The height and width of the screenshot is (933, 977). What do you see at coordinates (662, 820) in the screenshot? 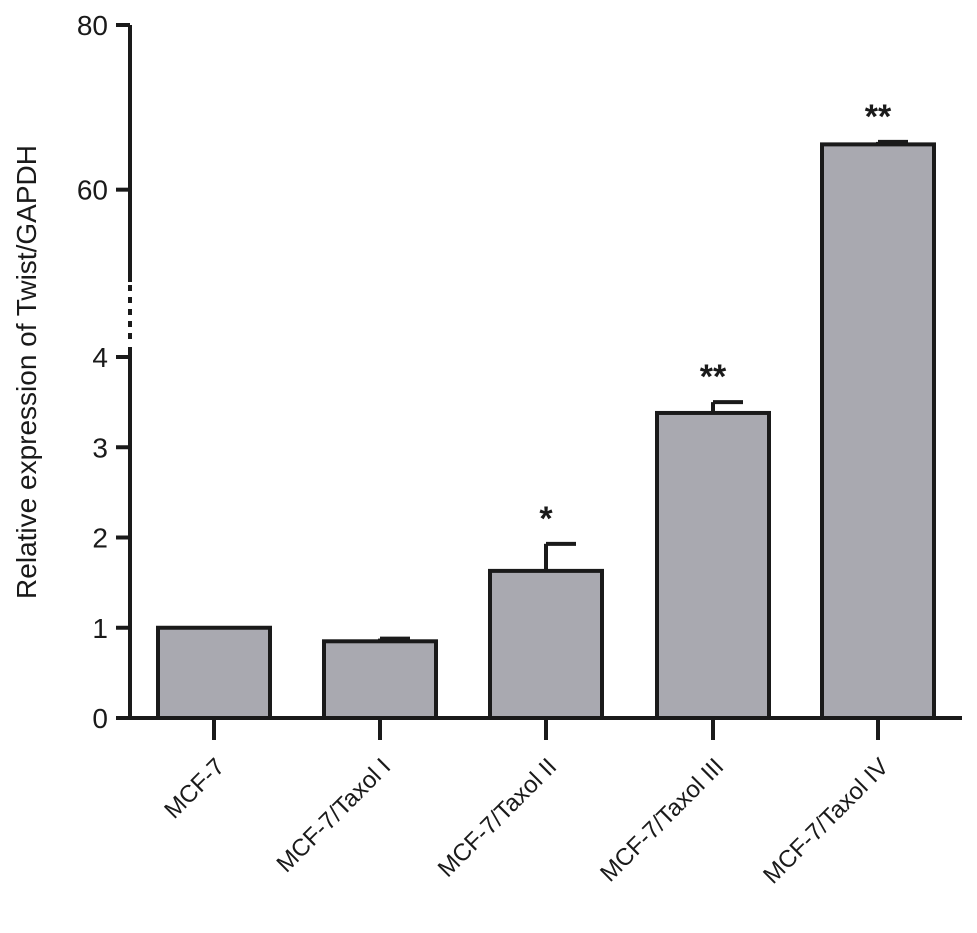
I see `x-tick-label: MCF-7/Taxol III` at bounding box center [662, 820].